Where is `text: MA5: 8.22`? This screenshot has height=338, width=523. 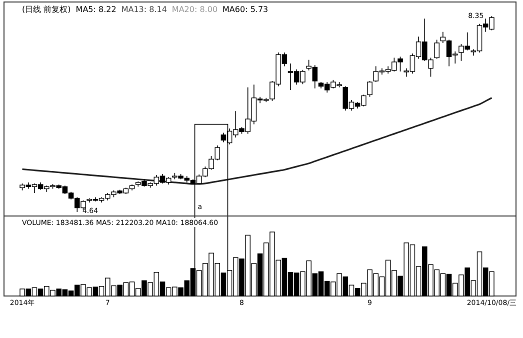
text: MA5: 8.22 is located at coordinates (96, 9).